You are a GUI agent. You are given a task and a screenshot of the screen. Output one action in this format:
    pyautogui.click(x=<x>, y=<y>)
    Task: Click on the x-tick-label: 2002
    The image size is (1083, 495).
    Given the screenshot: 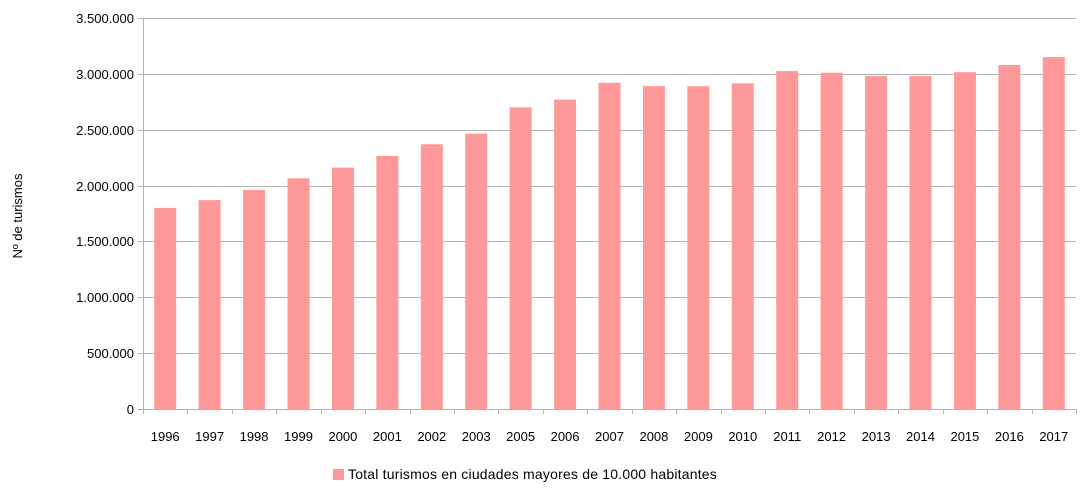 What is the action you would take?
    pyautogui.click(x=431, y=436)
    